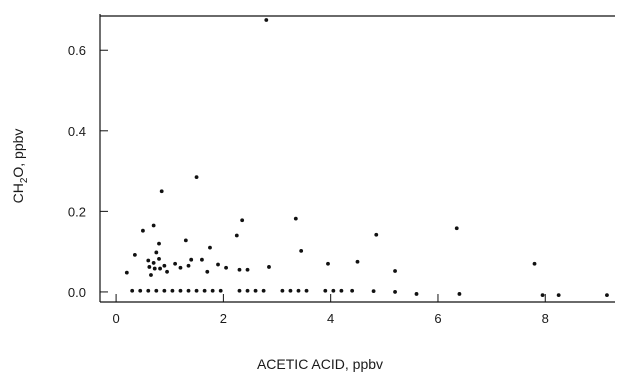  Describe the element at coordinates (330, 310) in the screenshot. I see `x-ticks: 0 2 4 6 8` at that location.